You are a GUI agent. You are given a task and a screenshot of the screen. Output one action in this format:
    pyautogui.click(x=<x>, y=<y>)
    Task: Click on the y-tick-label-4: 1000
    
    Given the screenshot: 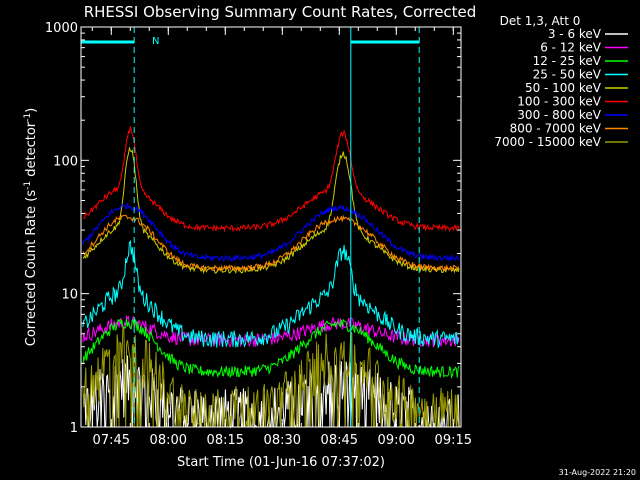 What is the action you would take?
    pyautogui.click(x=61, y=28)
    